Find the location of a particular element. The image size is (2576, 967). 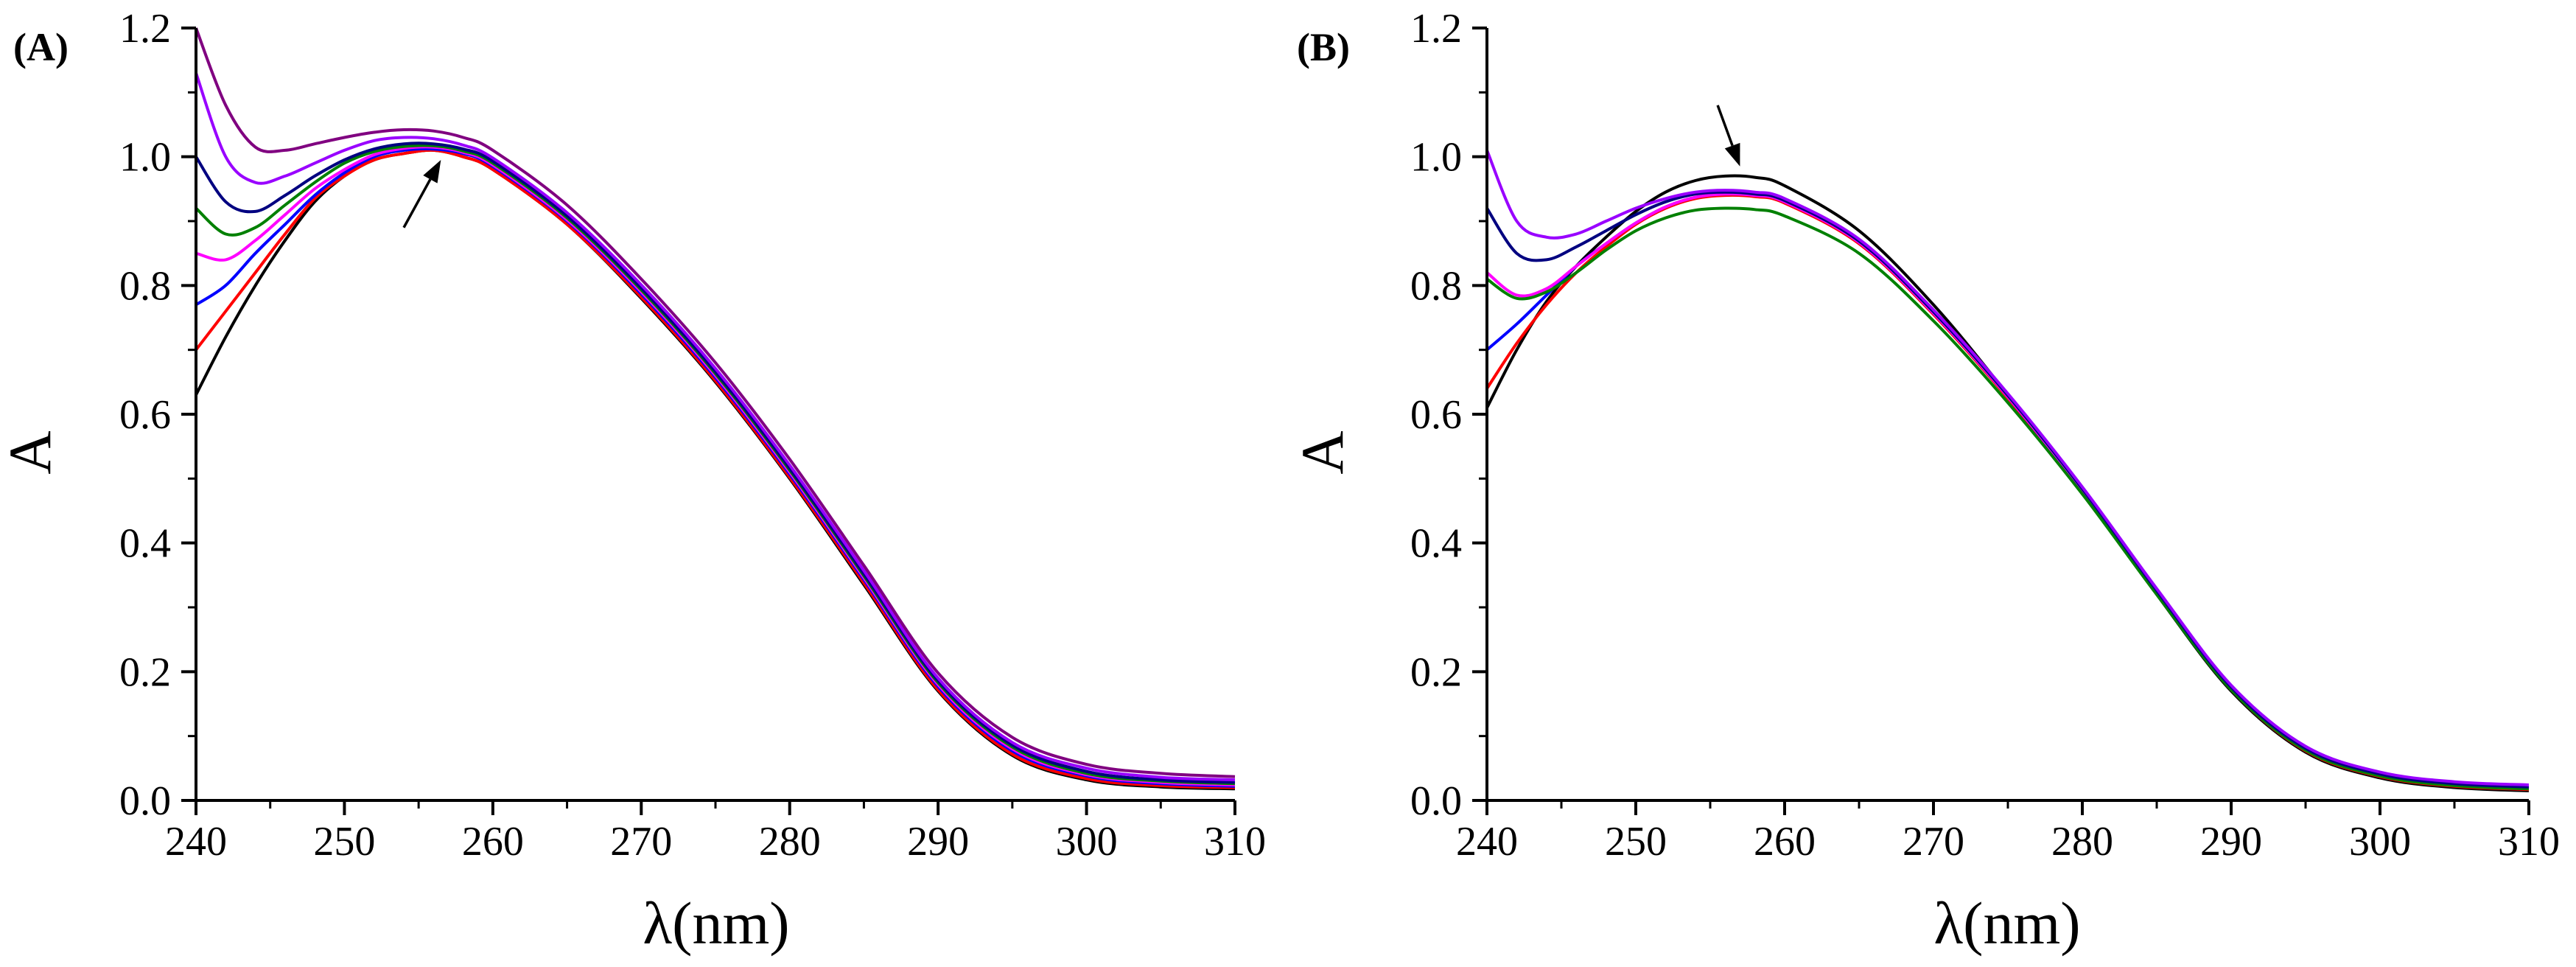

panel-b-y-tick-label: 1.2 is located at coordinates (1436, 29).